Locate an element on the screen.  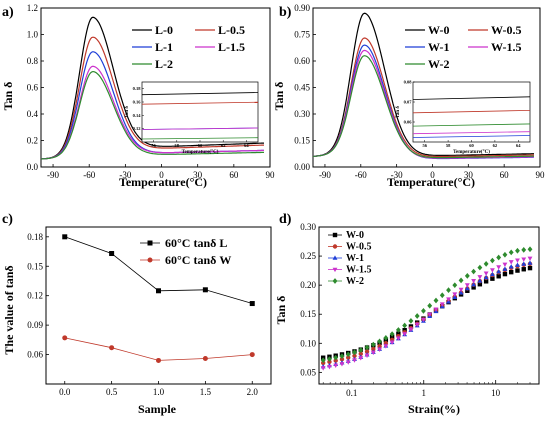
panel-d-label: d) is located at coordinates (285, 219).